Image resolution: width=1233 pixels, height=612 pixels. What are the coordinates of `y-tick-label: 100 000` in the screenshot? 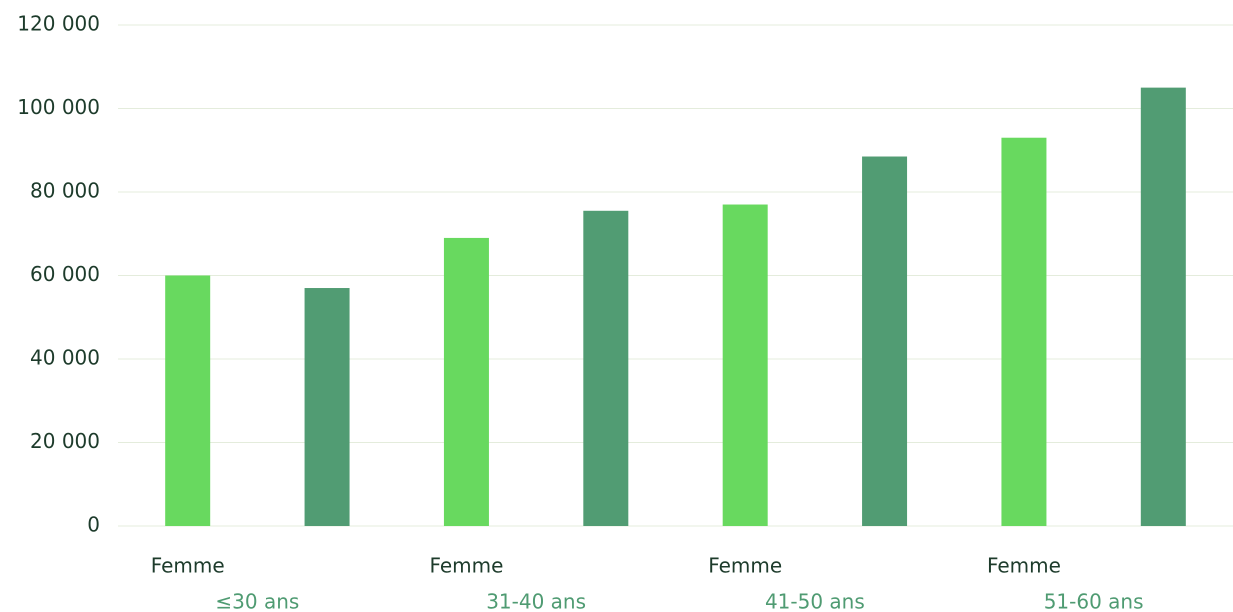 It's located at (58, 107).